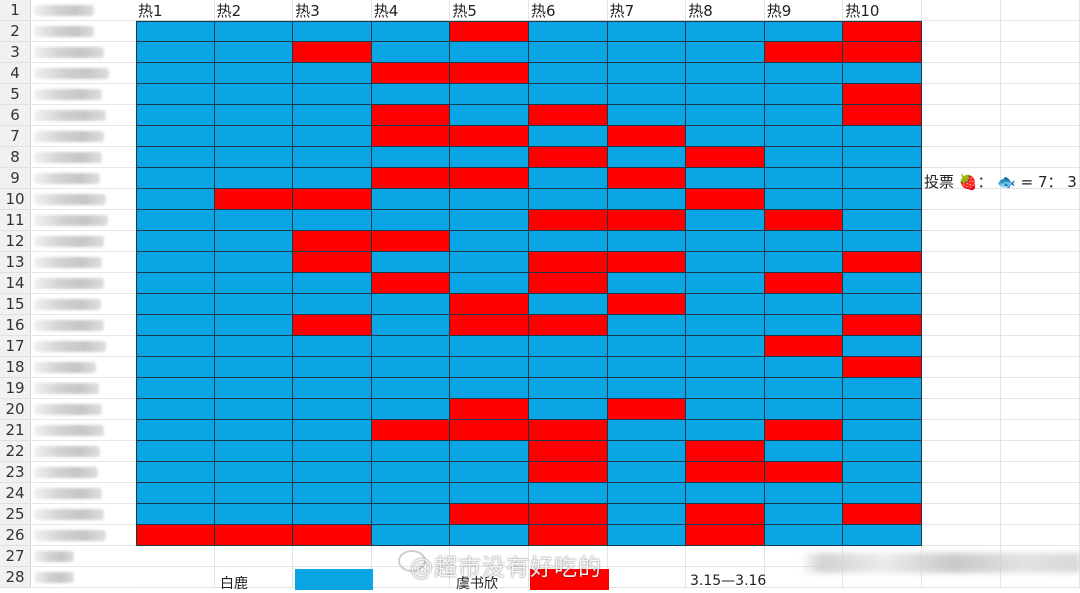 The width and height of the screenshot is (1080, 593). Describe the element at coordinates (15, 577) in the screenshot. I see `row-number: 28` at that location.